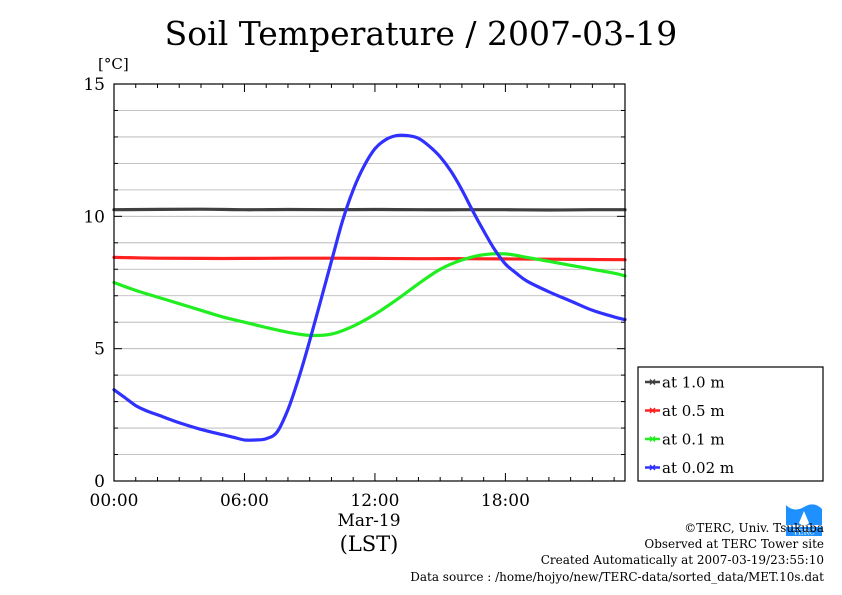 This screenshot has height=595, width=842. What do you see at coordinates (693, 411) in the screenshot?
I see `legend-label: at 0.5 m` at bounding box center [693, 411].